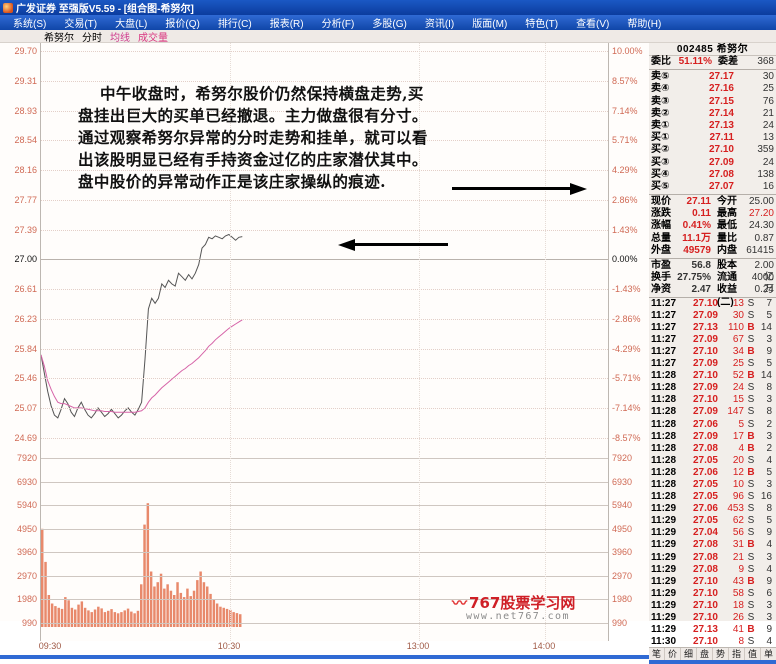 The width and height of the screenshot is (776, 664). Describe the element at coordinates (673, 654) in the screenshot. I see `panel-tab-1: 价` at that location.